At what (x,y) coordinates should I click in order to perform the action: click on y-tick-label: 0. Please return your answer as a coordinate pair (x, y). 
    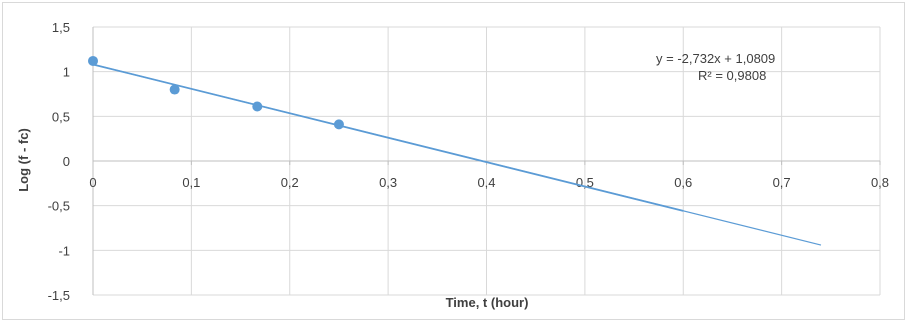
    Looking at the image, I should click on (66, 161).